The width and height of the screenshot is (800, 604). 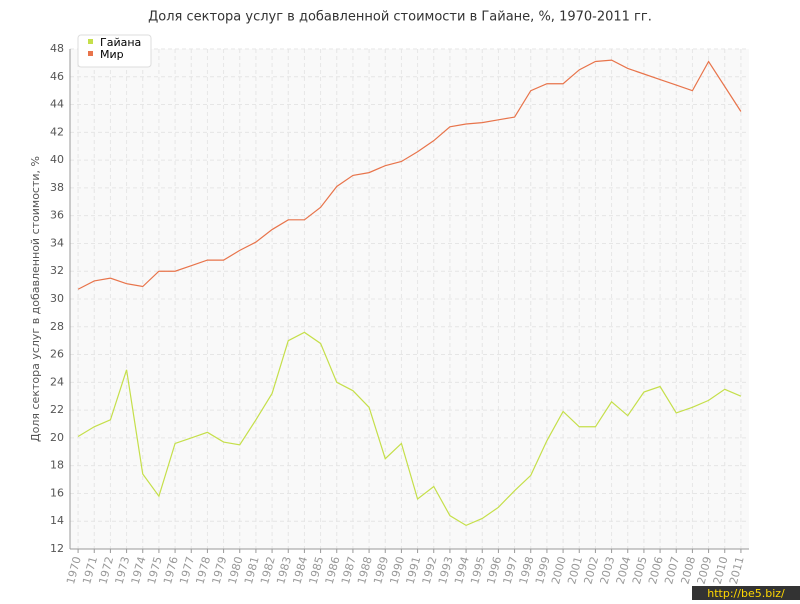 I want to click on legend-label: Гайана, so click(x=120, y=42).